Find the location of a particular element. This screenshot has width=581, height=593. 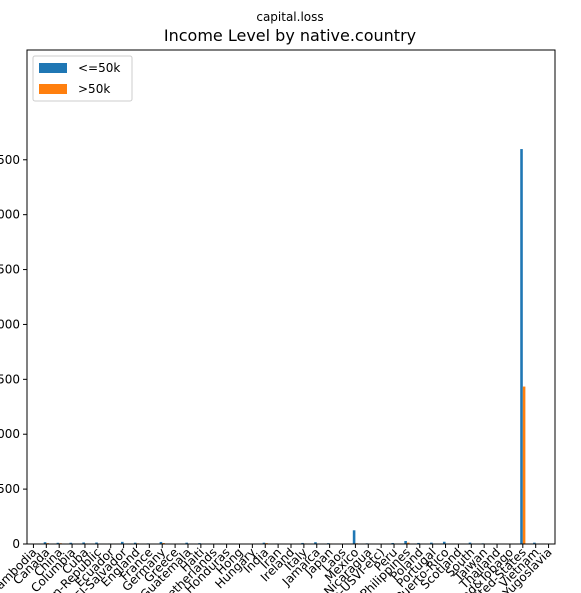

y-tick-label: 0 is located at coordinates (16, 544).